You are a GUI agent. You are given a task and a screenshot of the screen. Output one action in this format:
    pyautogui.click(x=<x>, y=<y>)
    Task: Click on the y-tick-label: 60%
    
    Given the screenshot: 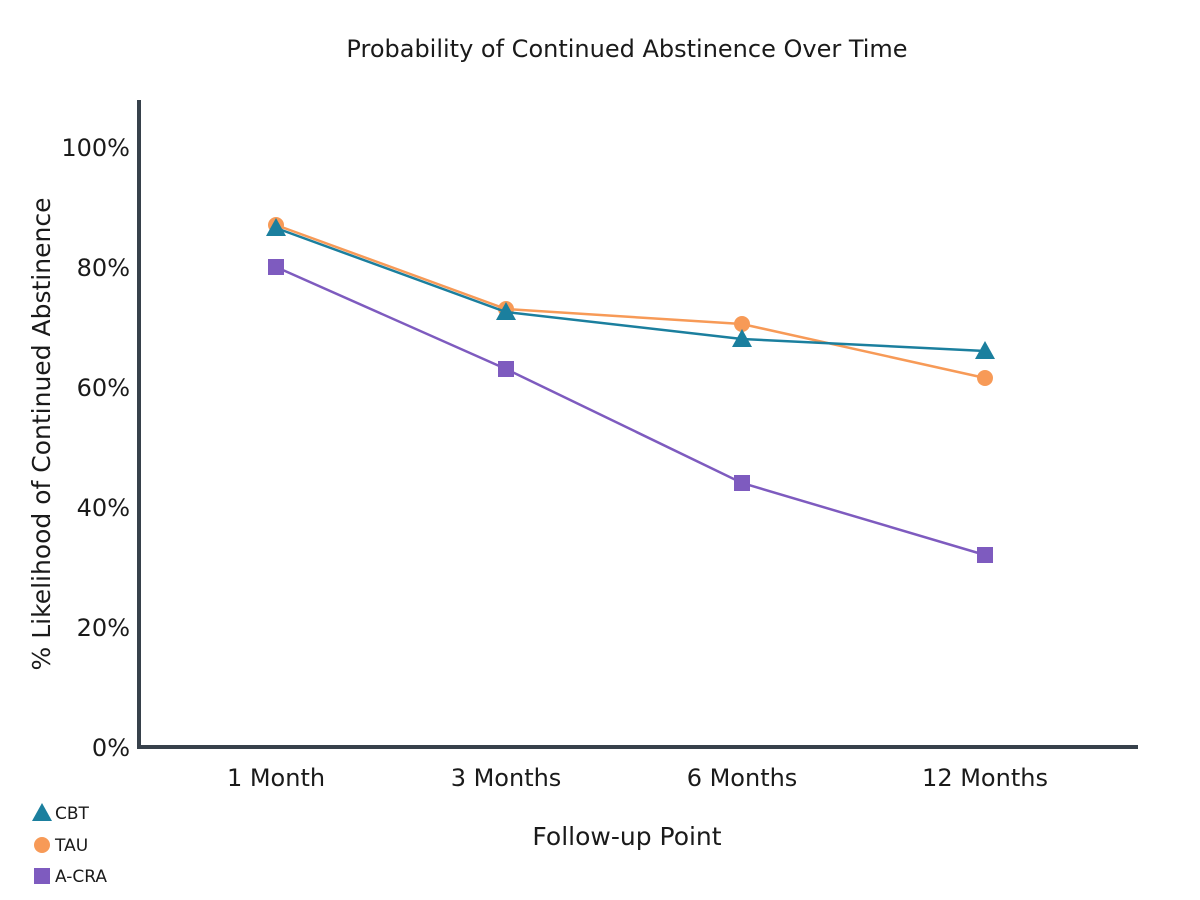 What is the action you would take?
    pyautogui.click(x=103, y=388)
    